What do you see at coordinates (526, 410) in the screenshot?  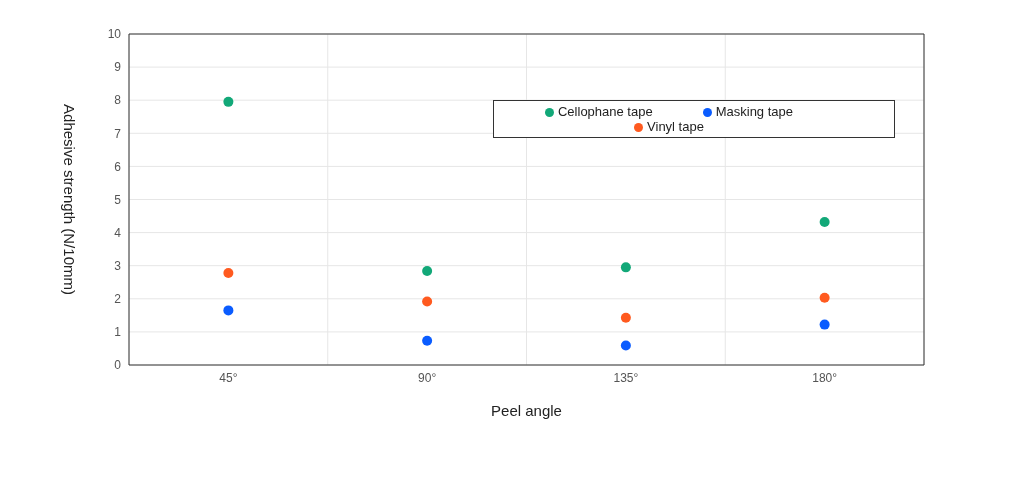 I see `x-axis-title: Peel angle` at bounding box center [526, 410].